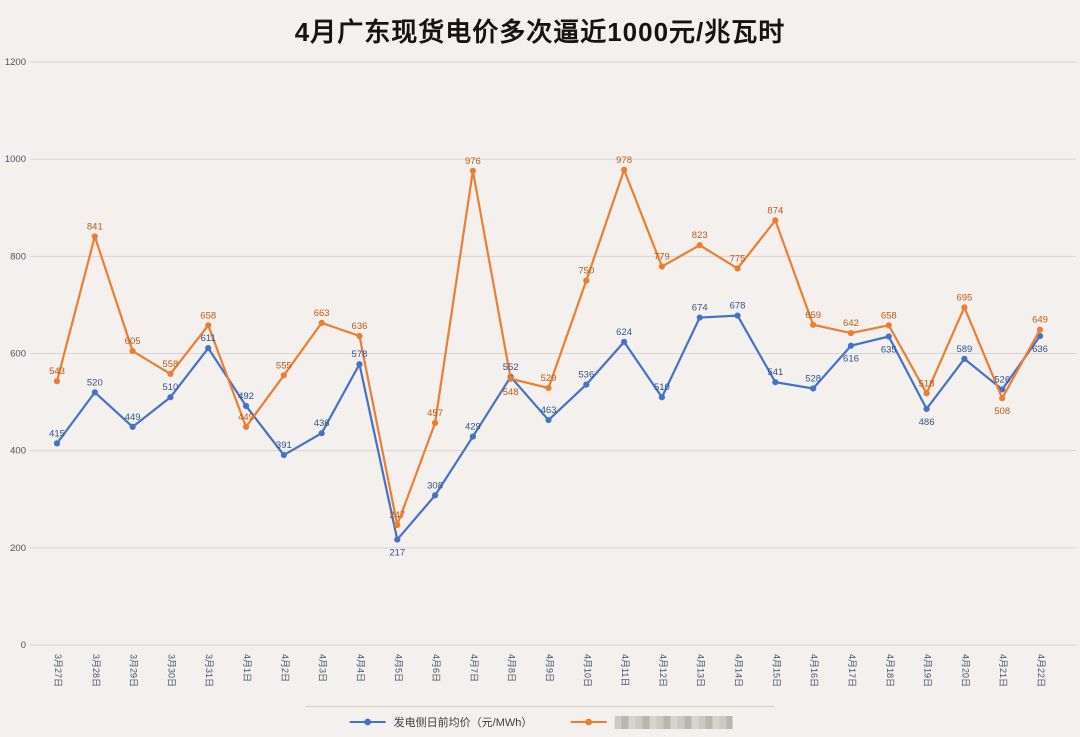 This screenshot has height=737, width=1080. Describe the element at coordinates (1002, 379) in the screenshot. I see `svg-text: 526` at that location.